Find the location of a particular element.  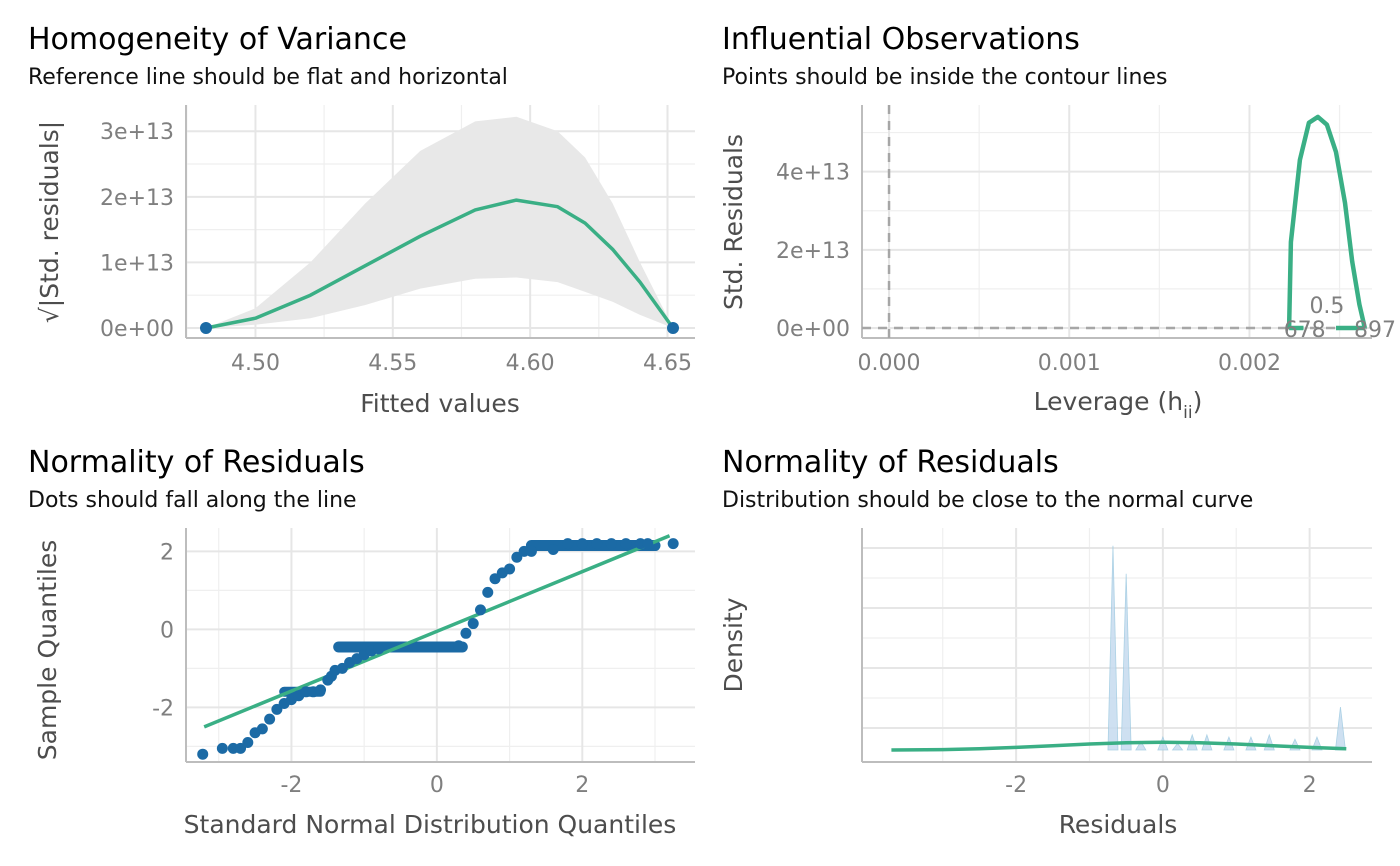

influential-y-tick-label: 4e+13 is located at coordinates (813, 173).